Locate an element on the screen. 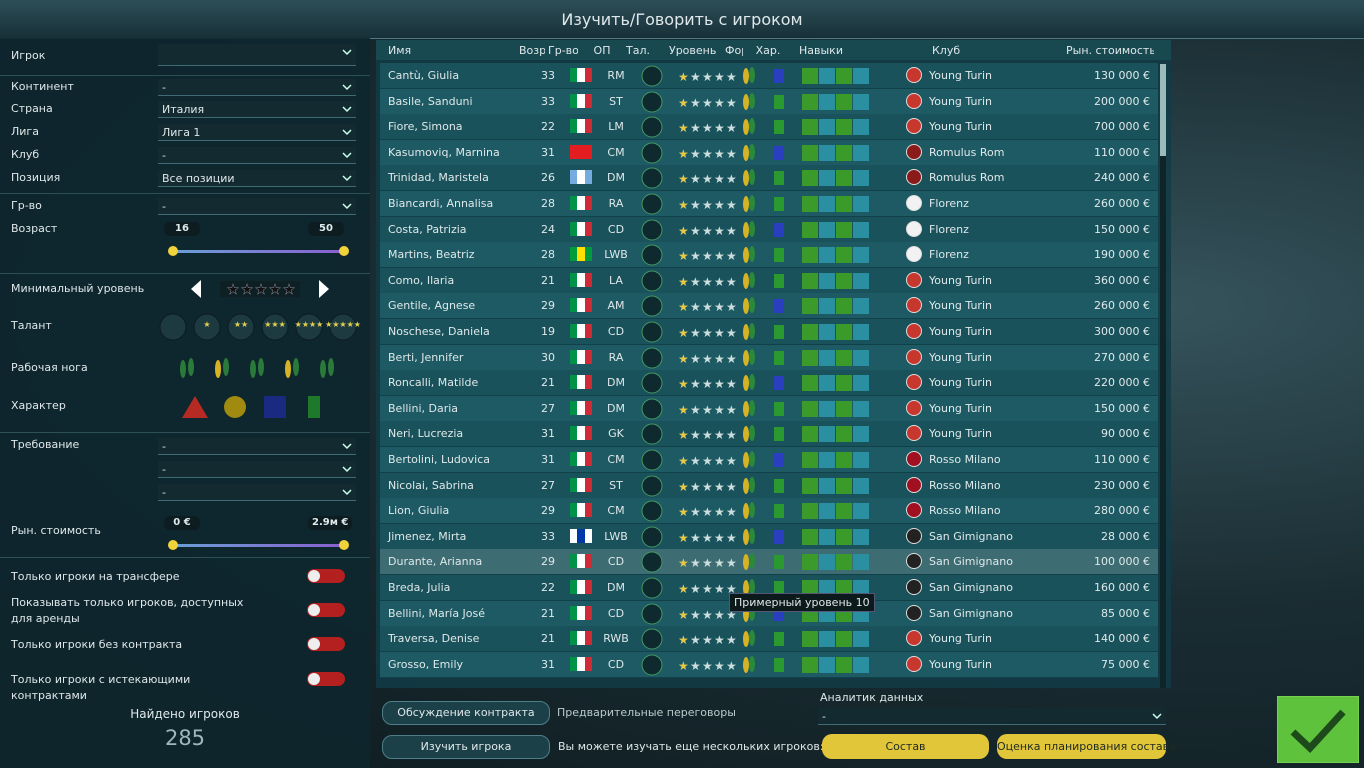 This screenshot has height=768, width=1364. button: Изучить игрока is located at coordinates (466, 747).